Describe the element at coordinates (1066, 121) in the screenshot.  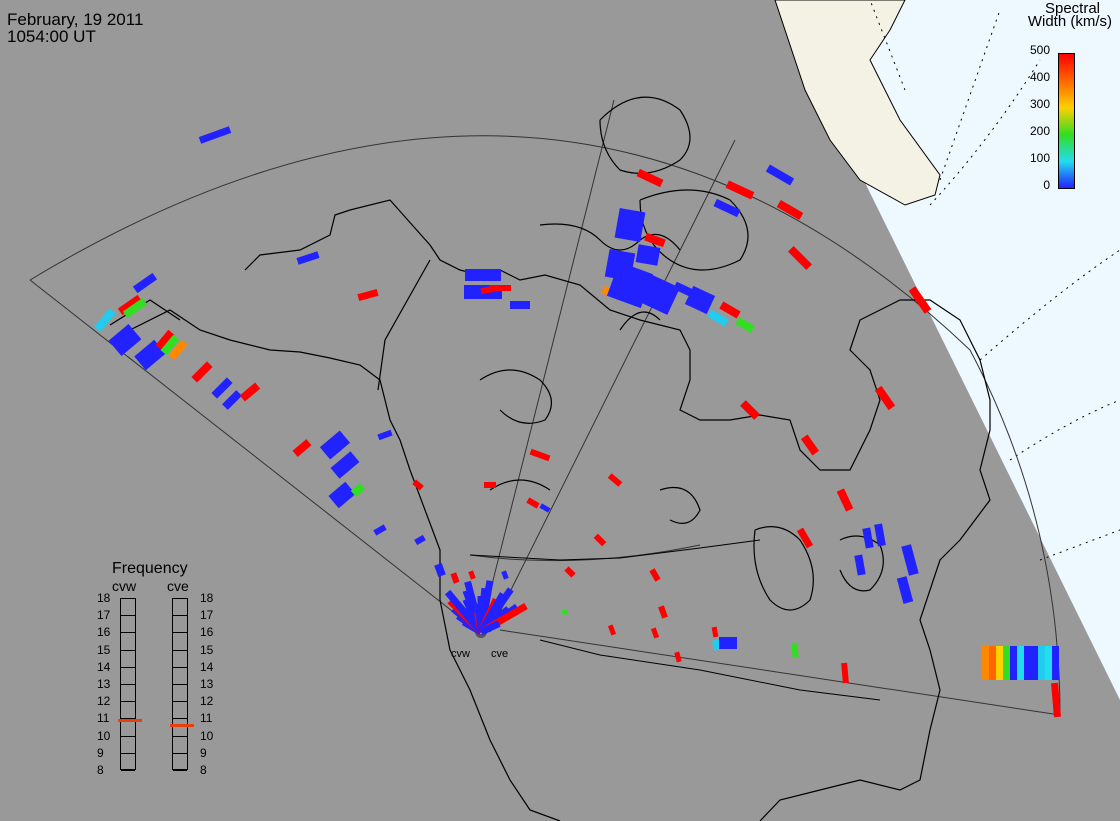
I see `colorbar` at that location.